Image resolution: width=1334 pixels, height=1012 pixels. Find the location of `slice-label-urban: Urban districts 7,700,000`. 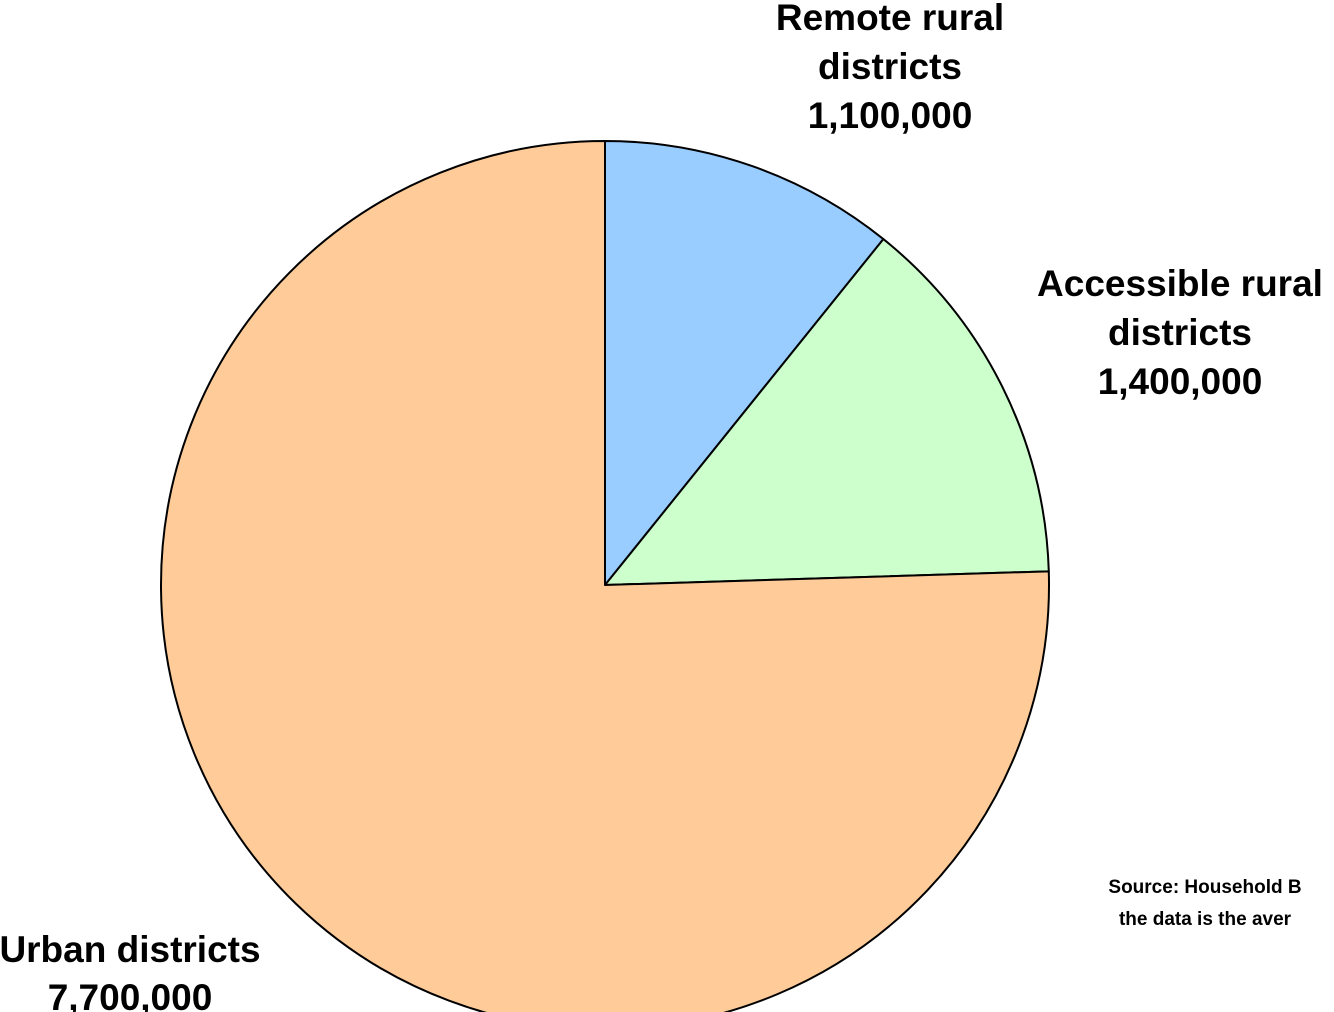

slice-label-urban: Urban districts 7,700,000 is located at coordinates (130, 970).